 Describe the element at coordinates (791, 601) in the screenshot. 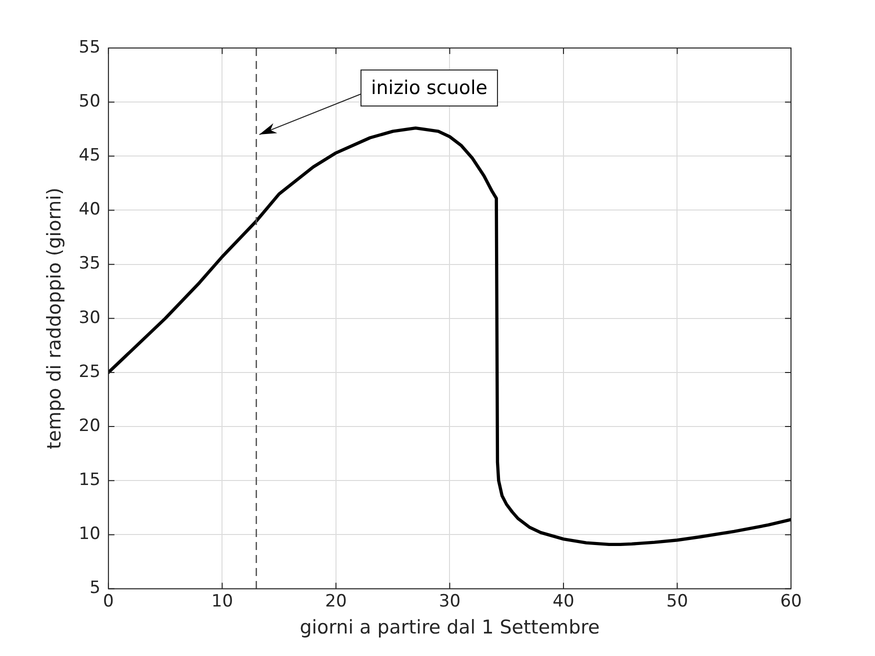

I see `x-tick-label: 60` at that location.